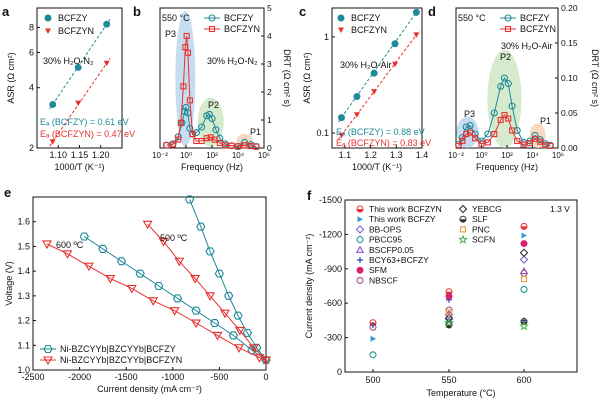 The image size is (600, 404). Describe the element at coordinates (569, 78) in the screenshot. I see `y-tick-label: 0.10` at that location.